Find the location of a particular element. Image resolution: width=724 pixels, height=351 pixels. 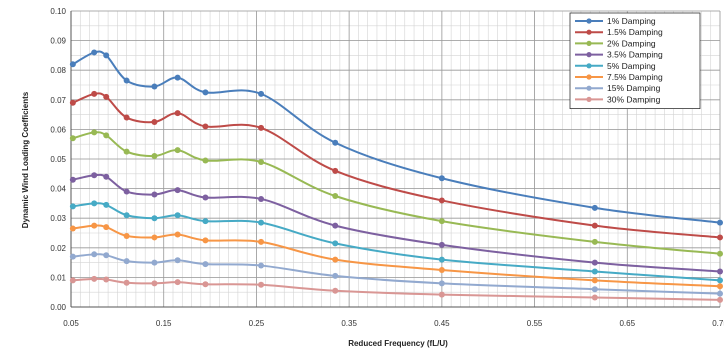

legend-label: 15% Damping is located at coordinates (634, 88).